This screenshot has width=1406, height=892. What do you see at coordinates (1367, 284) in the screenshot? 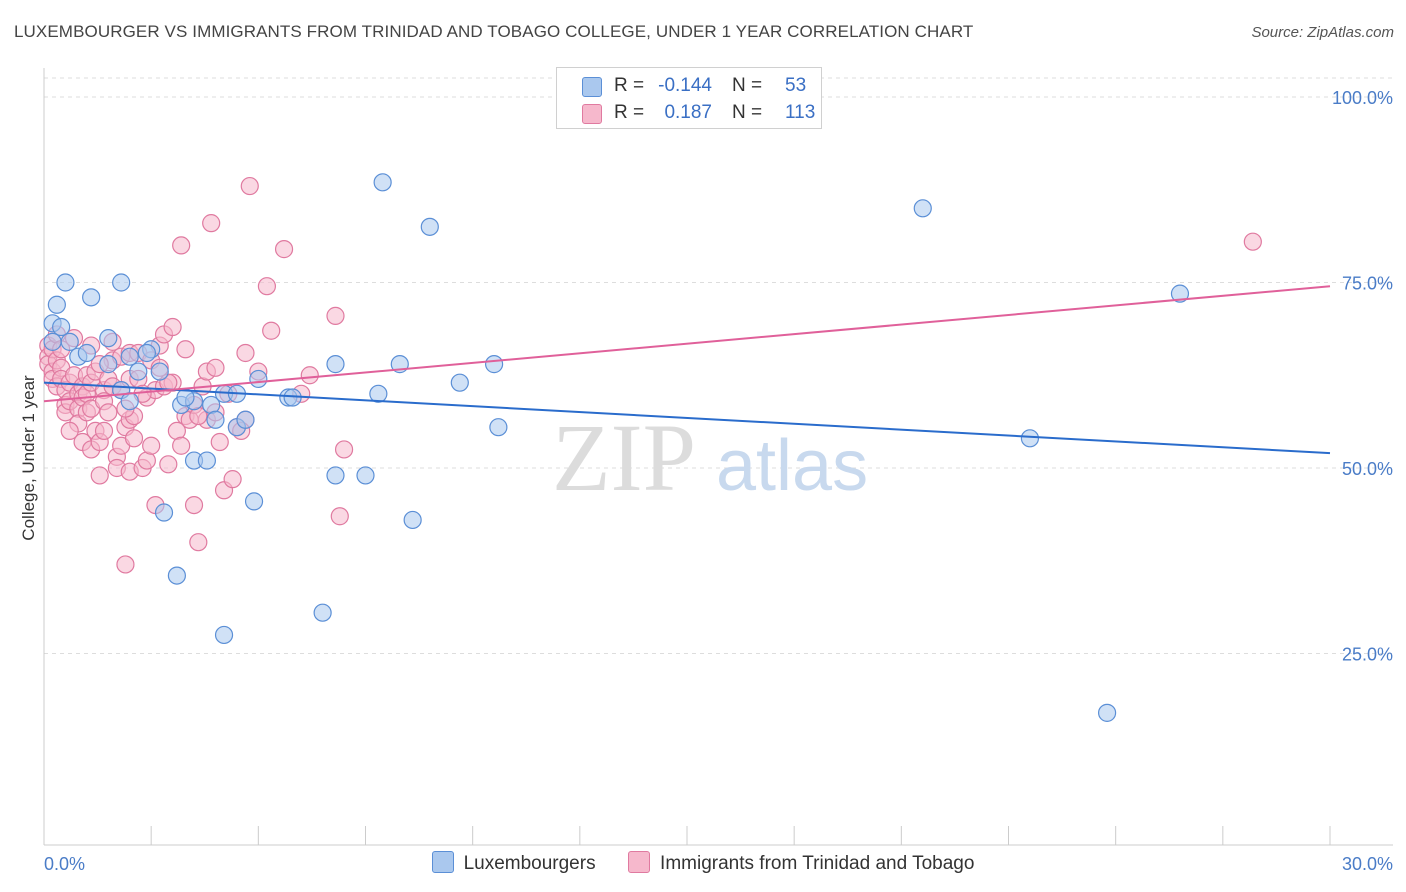
I see `y-tick-label: 75.0%` at bounding box center [1367, 284].